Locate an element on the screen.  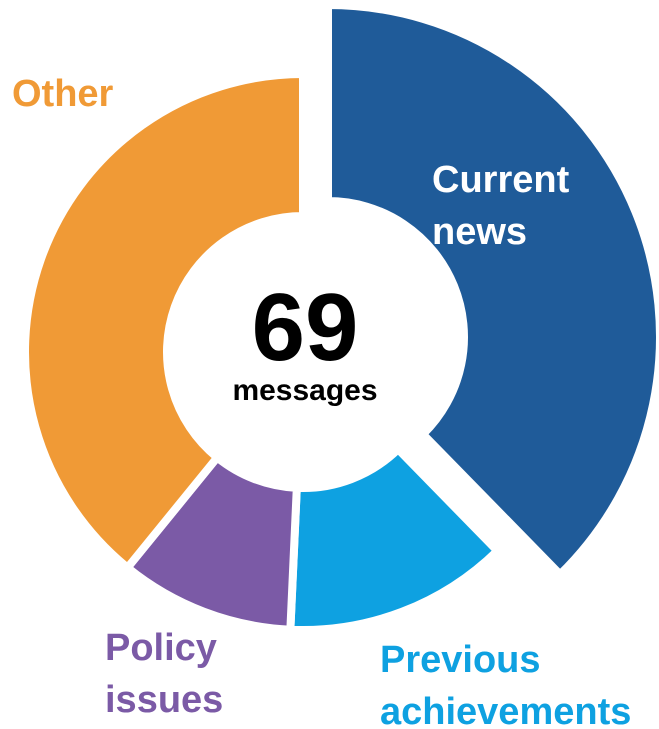
slice-label: Policy issues is located at coordinates (164, 674).